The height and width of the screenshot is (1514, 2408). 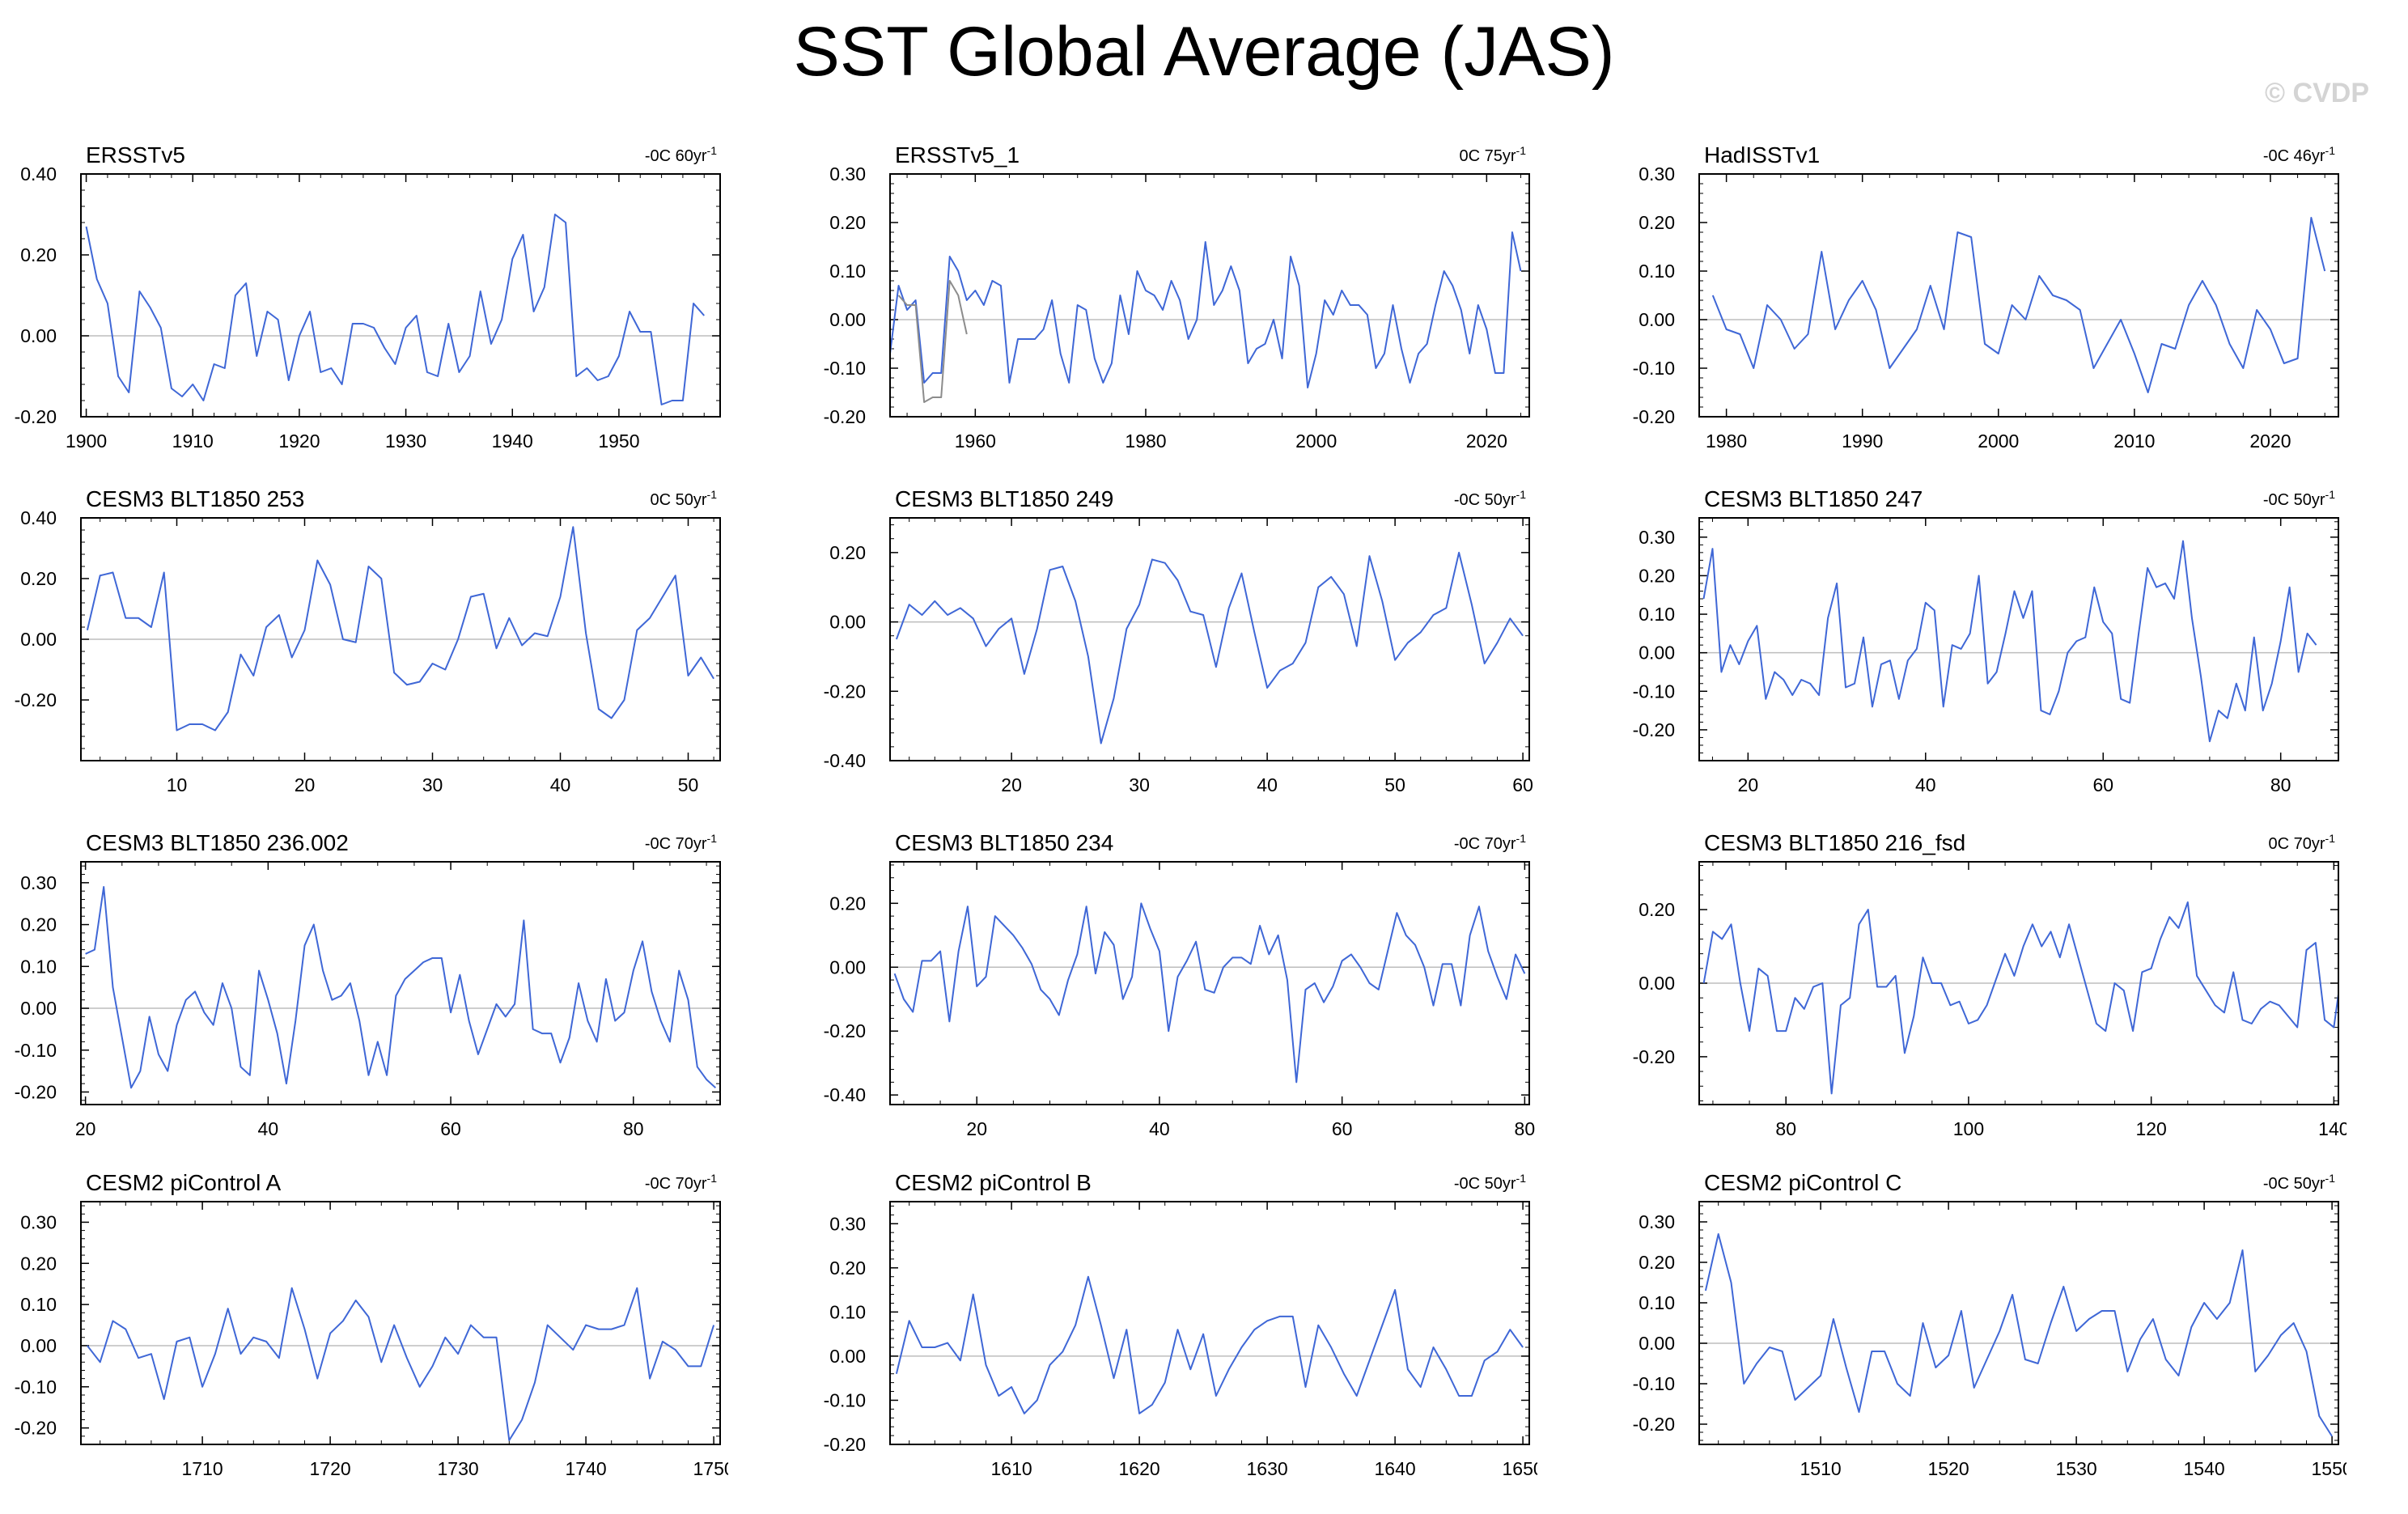 I want to click on x-tick-label: 1990, so click(x=1862, y=441).